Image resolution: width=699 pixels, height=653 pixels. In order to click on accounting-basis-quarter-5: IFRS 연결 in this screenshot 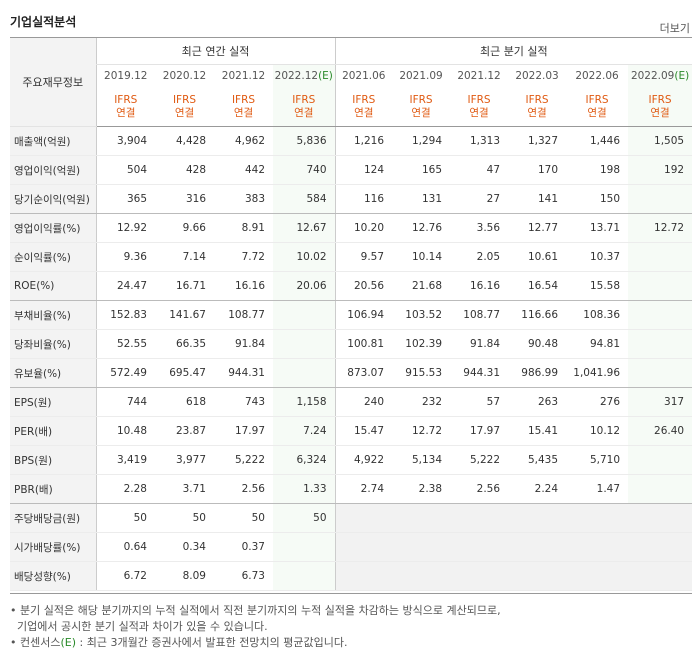, I will do `click(660, 107)`.